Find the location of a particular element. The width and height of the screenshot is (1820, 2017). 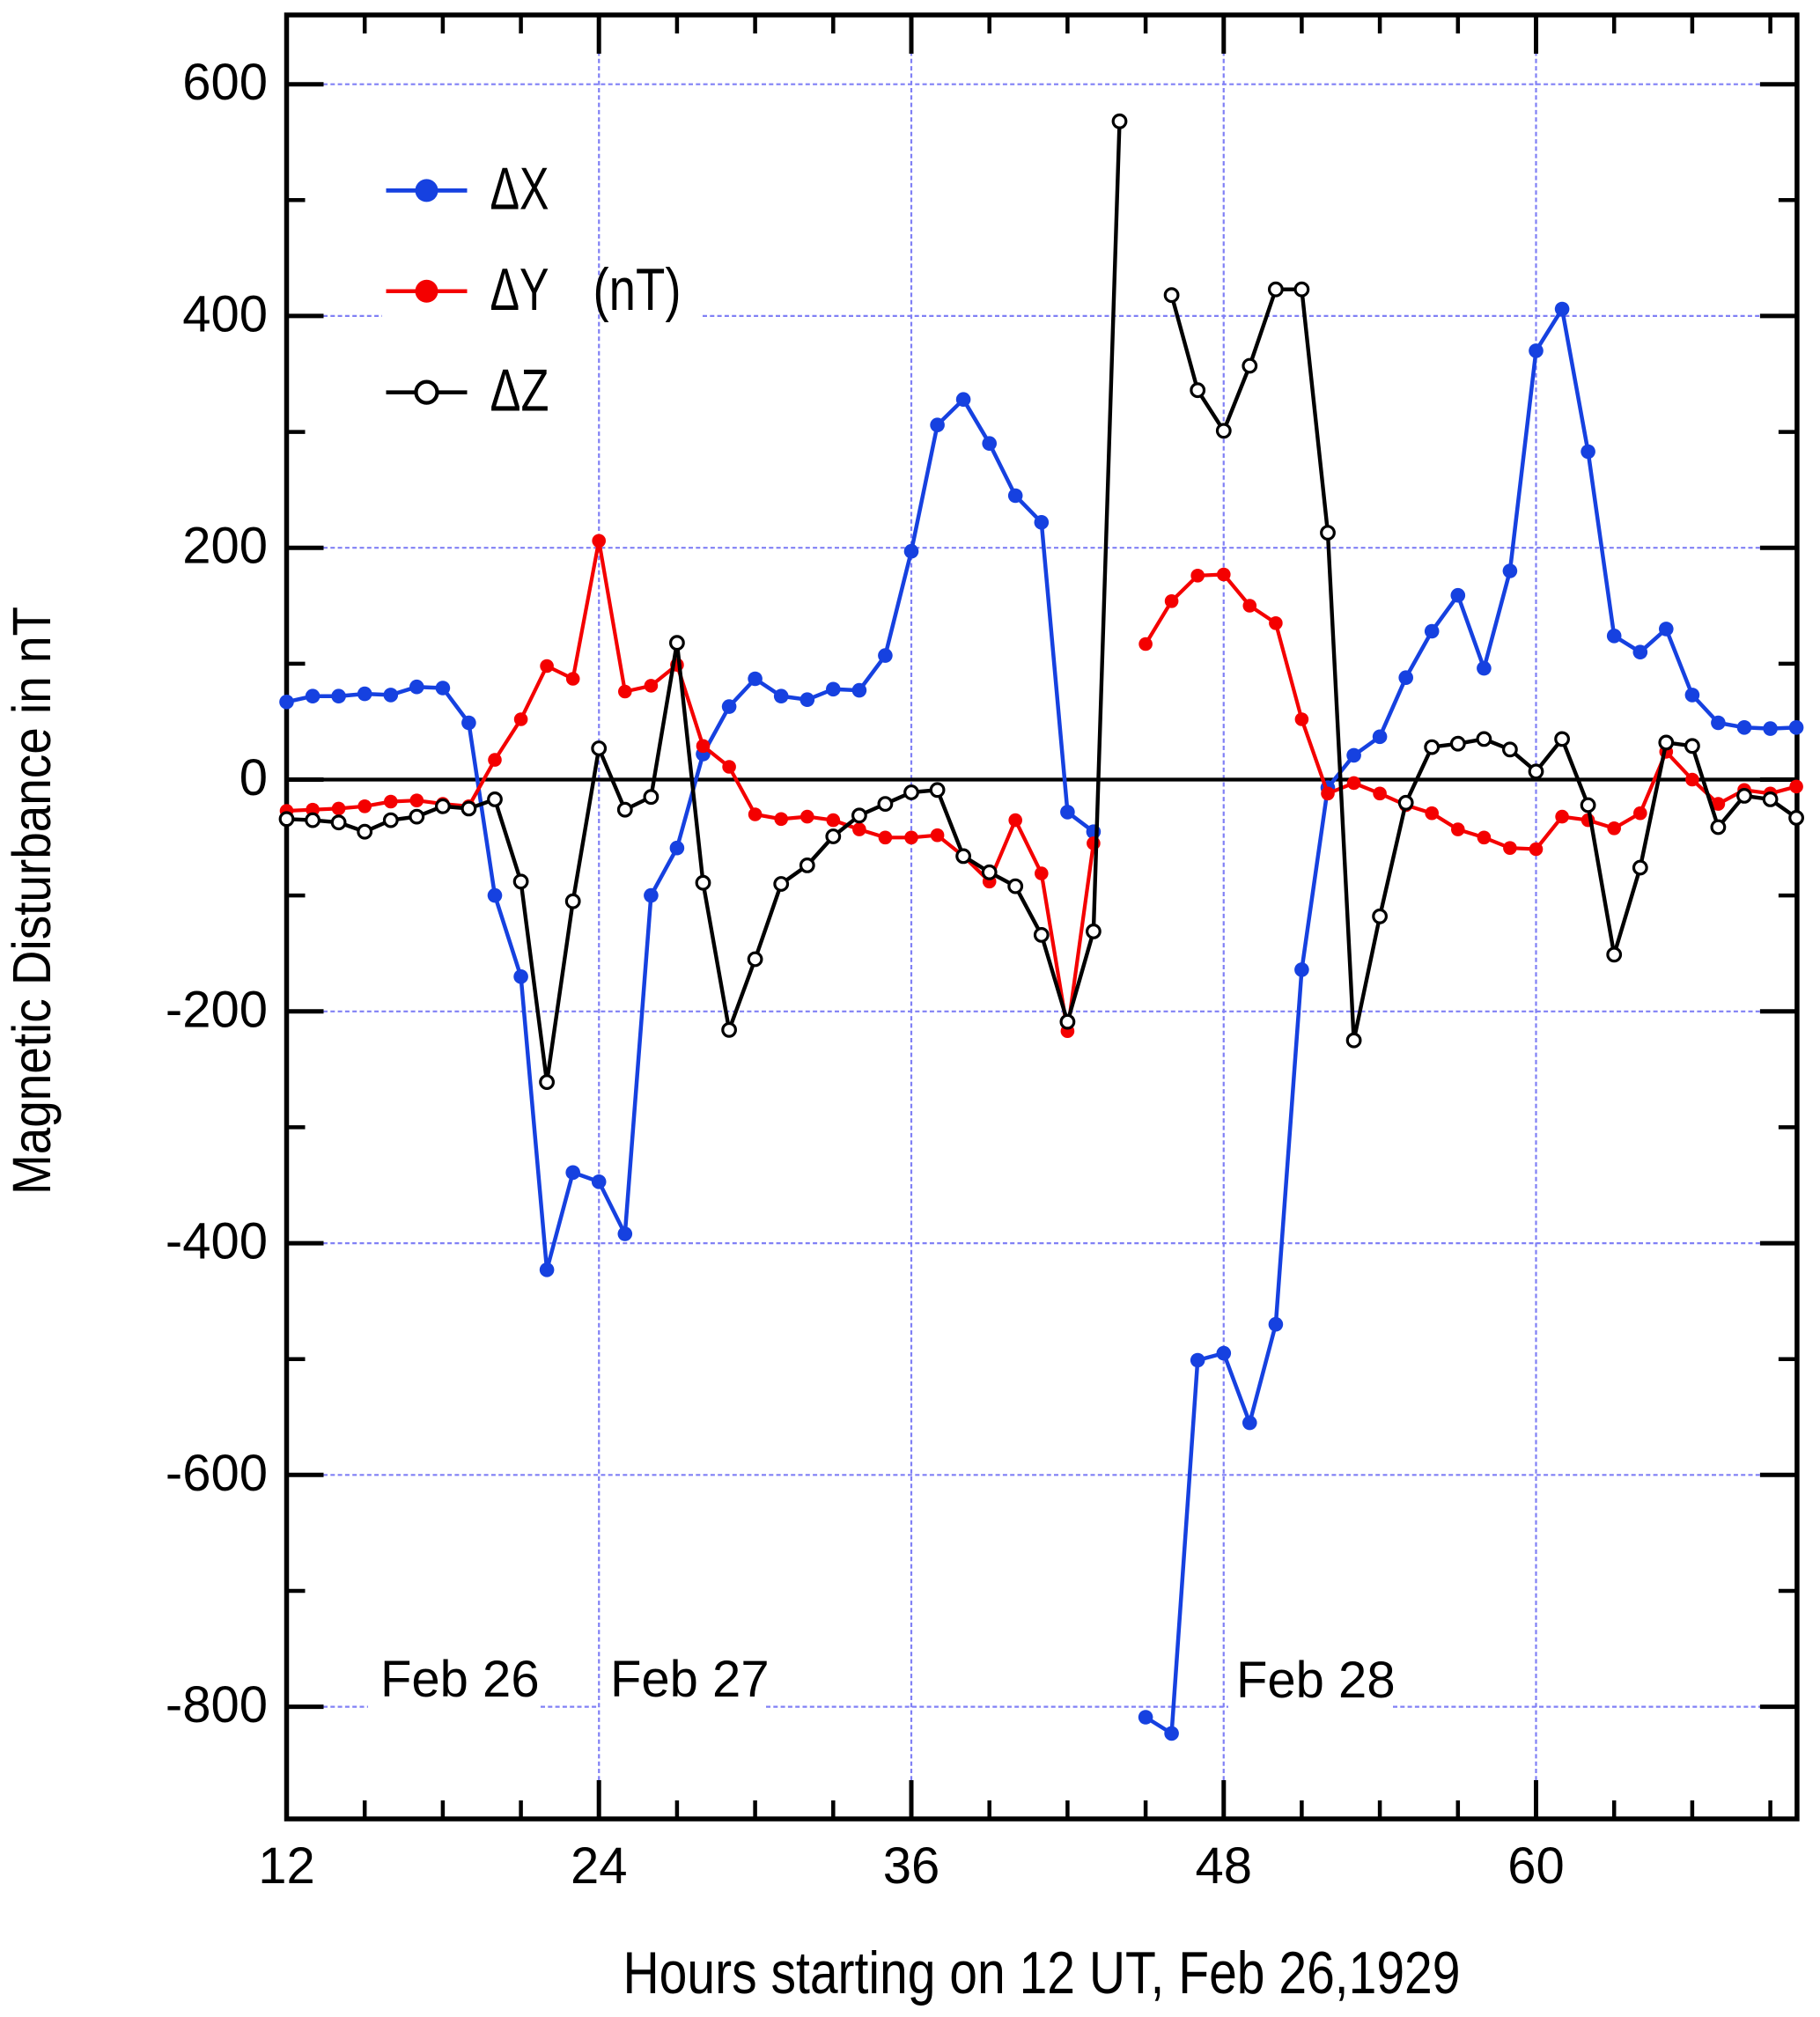

svg-text: 36 is located at coordinates (911, 1866).